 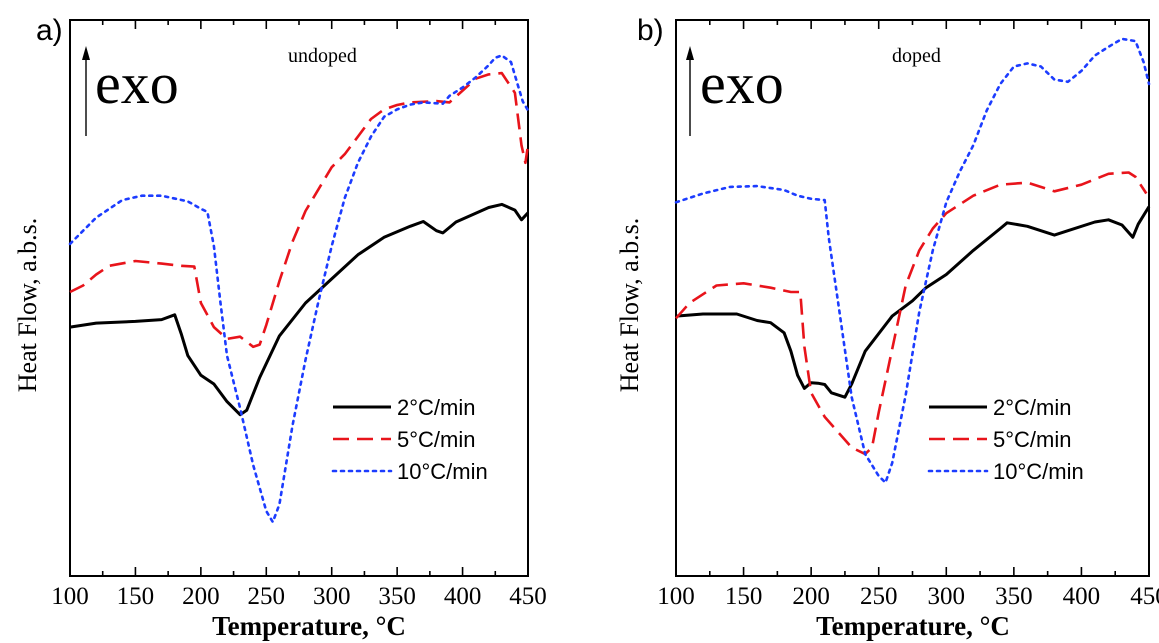 I want to click on panel-label: a), so click(x=49, y=30).